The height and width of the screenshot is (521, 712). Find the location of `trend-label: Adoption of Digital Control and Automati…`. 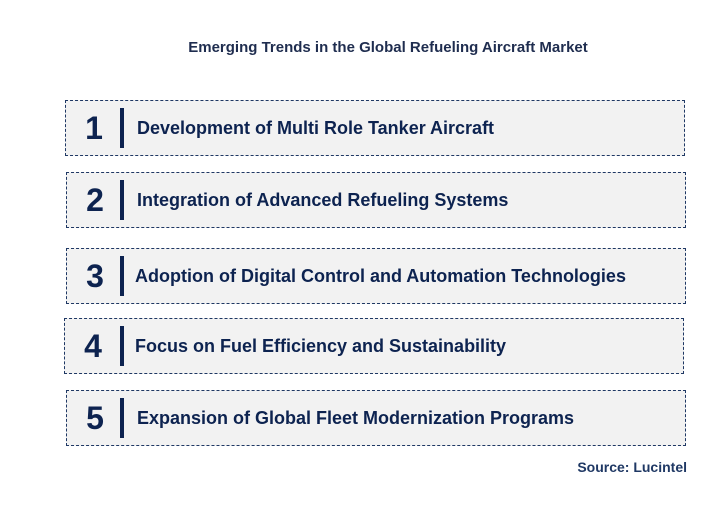

trend-label: Adoption of Digital Control and Automati… is located at coordinates (380, 275).